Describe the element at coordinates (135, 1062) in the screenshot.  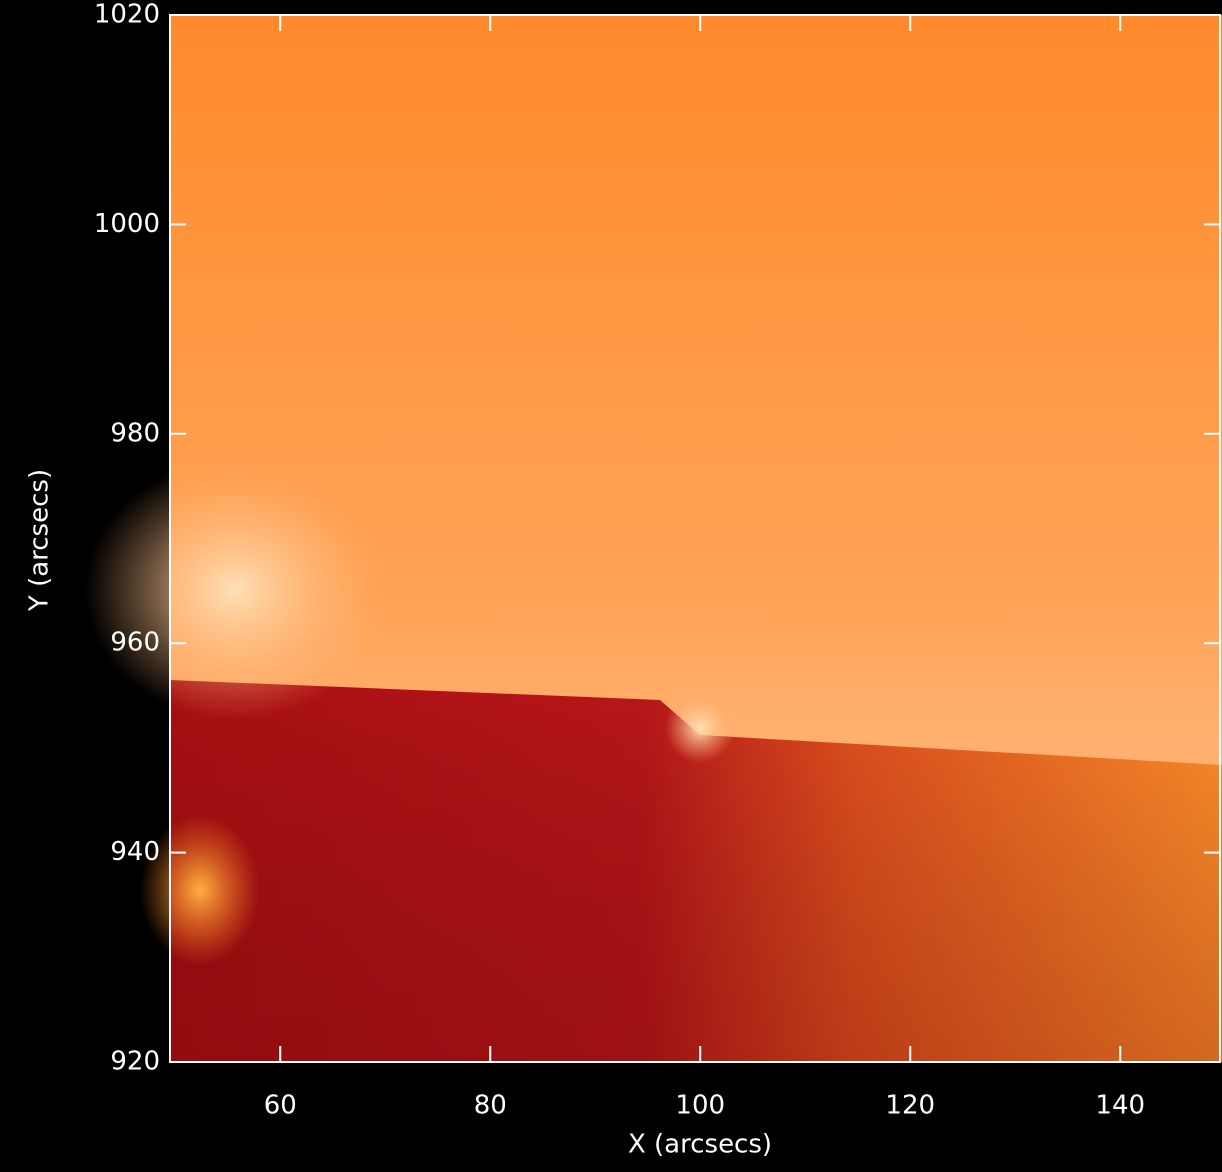
I see `y-tick-label: 920` at that location.